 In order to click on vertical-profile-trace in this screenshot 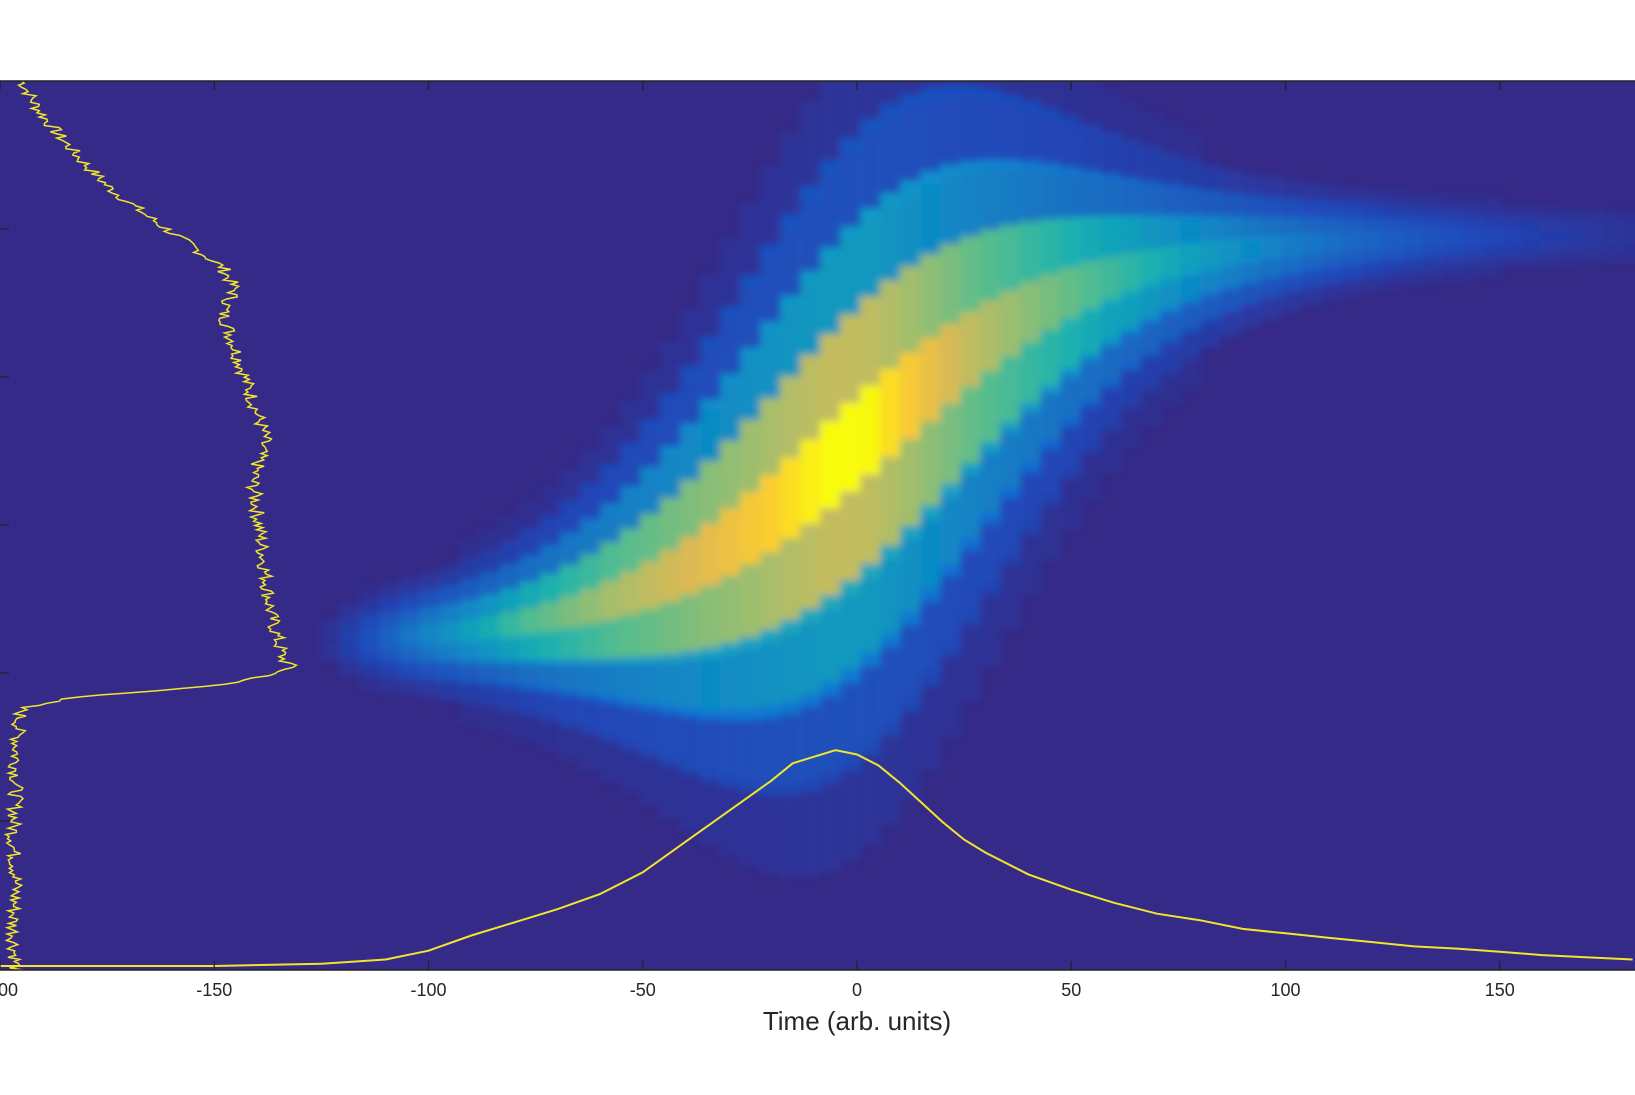, I will do `click(151, 525)`.